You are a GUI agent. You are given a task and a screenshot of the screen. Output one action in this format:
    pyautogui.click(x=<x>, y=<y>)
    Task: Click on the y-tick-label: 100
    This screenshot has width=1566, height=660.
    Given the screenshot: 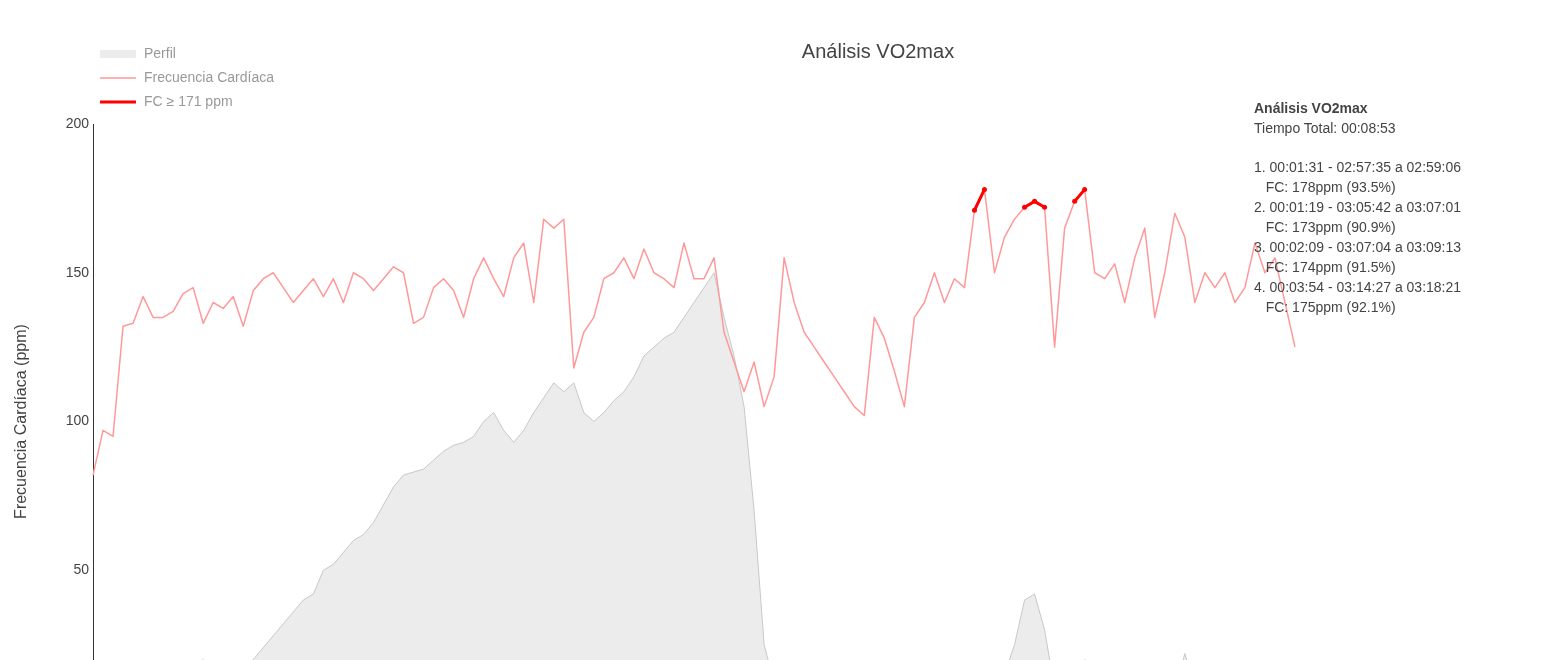 What is the action you would take?
    pyautogui.click(x=77, y=420)
    